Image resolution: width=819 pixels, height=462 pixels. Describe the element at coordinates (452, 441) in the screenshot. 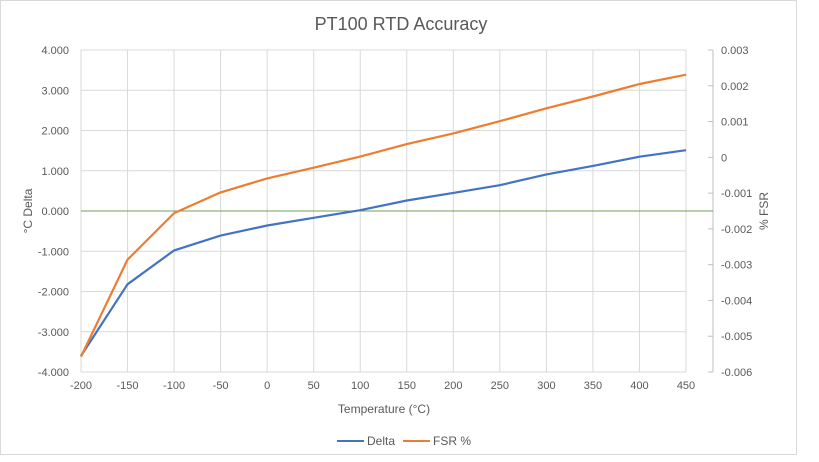

I see `legend-label-fsr: FSR %` at that location.